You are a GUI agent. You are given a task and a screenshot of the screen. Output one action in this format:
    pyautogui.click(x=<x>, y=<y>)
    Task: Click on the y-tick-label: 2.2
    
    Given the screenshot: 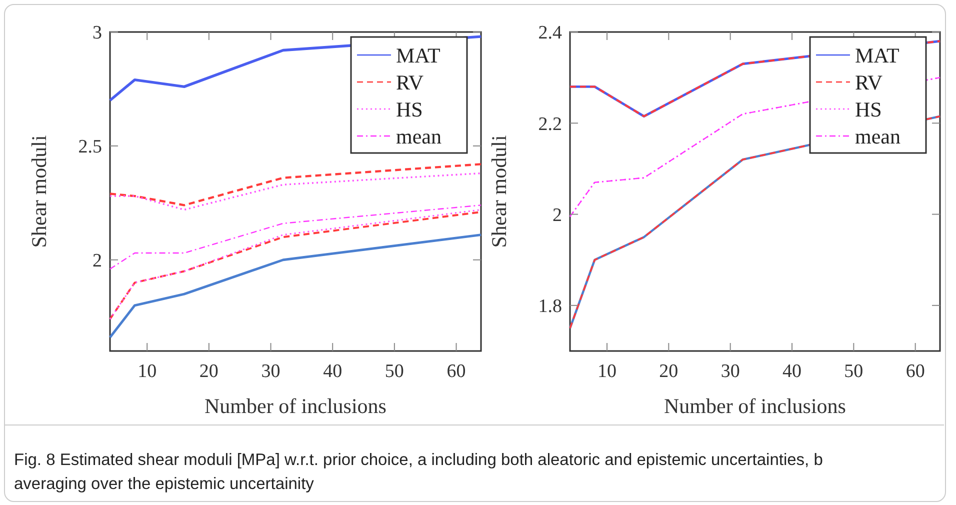 What is the action you would take?
    pyautogui.click(x=550, y=124)
    